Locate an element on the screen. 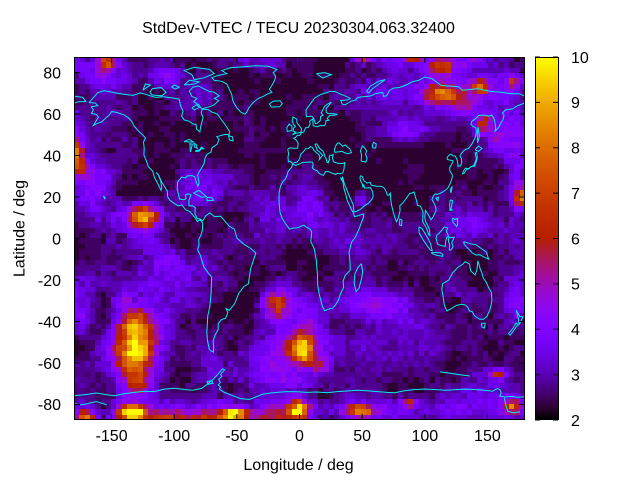 The image size is (640, 480). svg-text: 150 is located at coordinates (487, 436).